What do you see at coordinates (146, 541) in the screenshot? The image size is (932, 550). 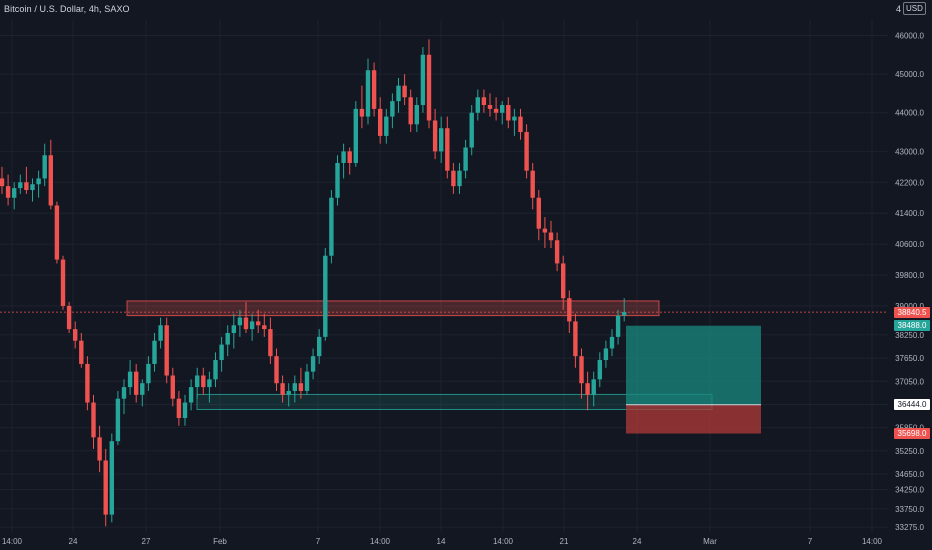 I see `time-tick-label: 27` at bounding box center [146, 541].